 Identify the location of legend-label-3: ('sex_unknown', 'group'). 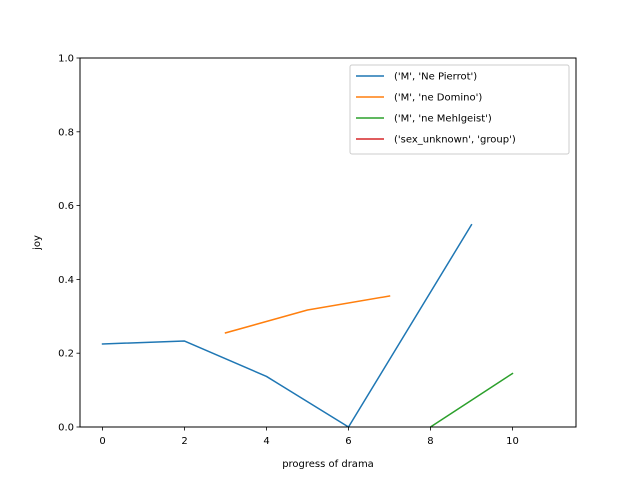
(455, 140).